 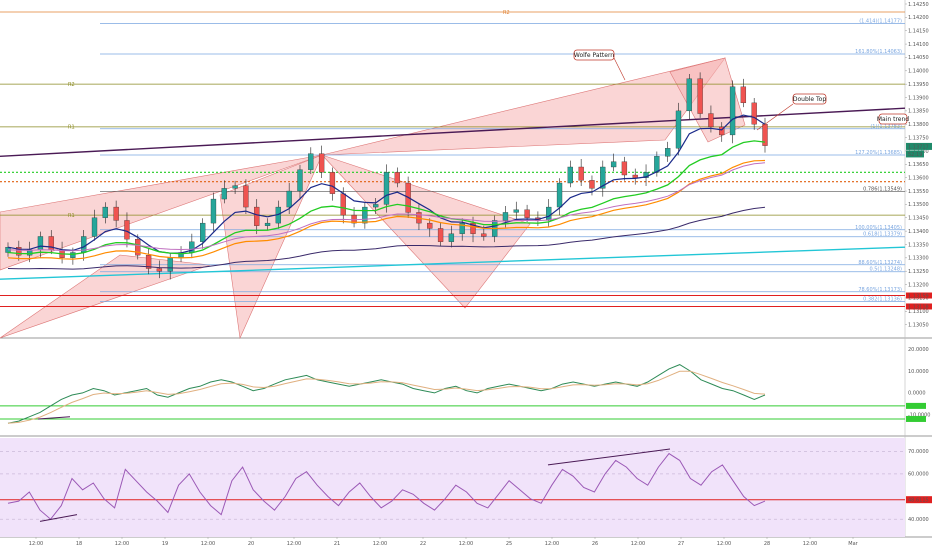 I want to click on date-tick-label: 19, so click(x=165, y=544).